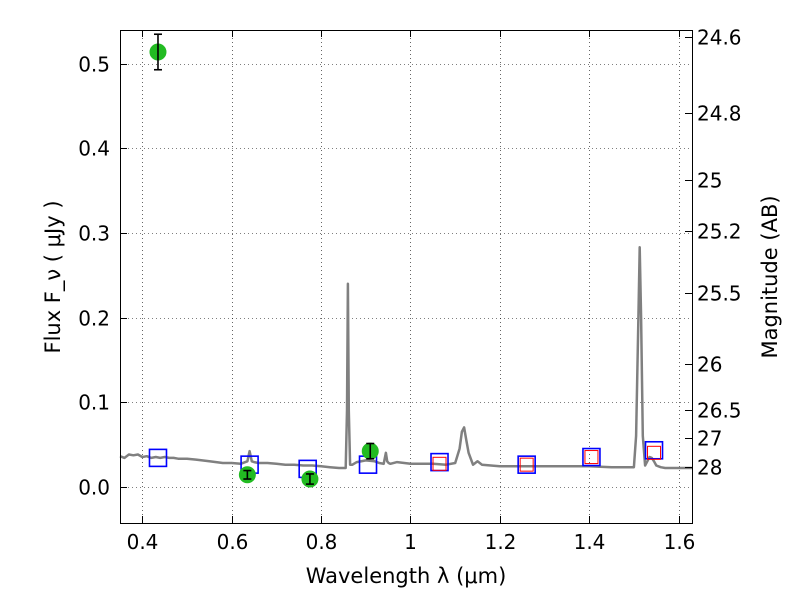 The height and width of the screenshot is (600, 800). What do you see at coordinates (719, 294) in the screenshot?
I see `y2-tick-label: 25.5` at bounding box center [719, 294].